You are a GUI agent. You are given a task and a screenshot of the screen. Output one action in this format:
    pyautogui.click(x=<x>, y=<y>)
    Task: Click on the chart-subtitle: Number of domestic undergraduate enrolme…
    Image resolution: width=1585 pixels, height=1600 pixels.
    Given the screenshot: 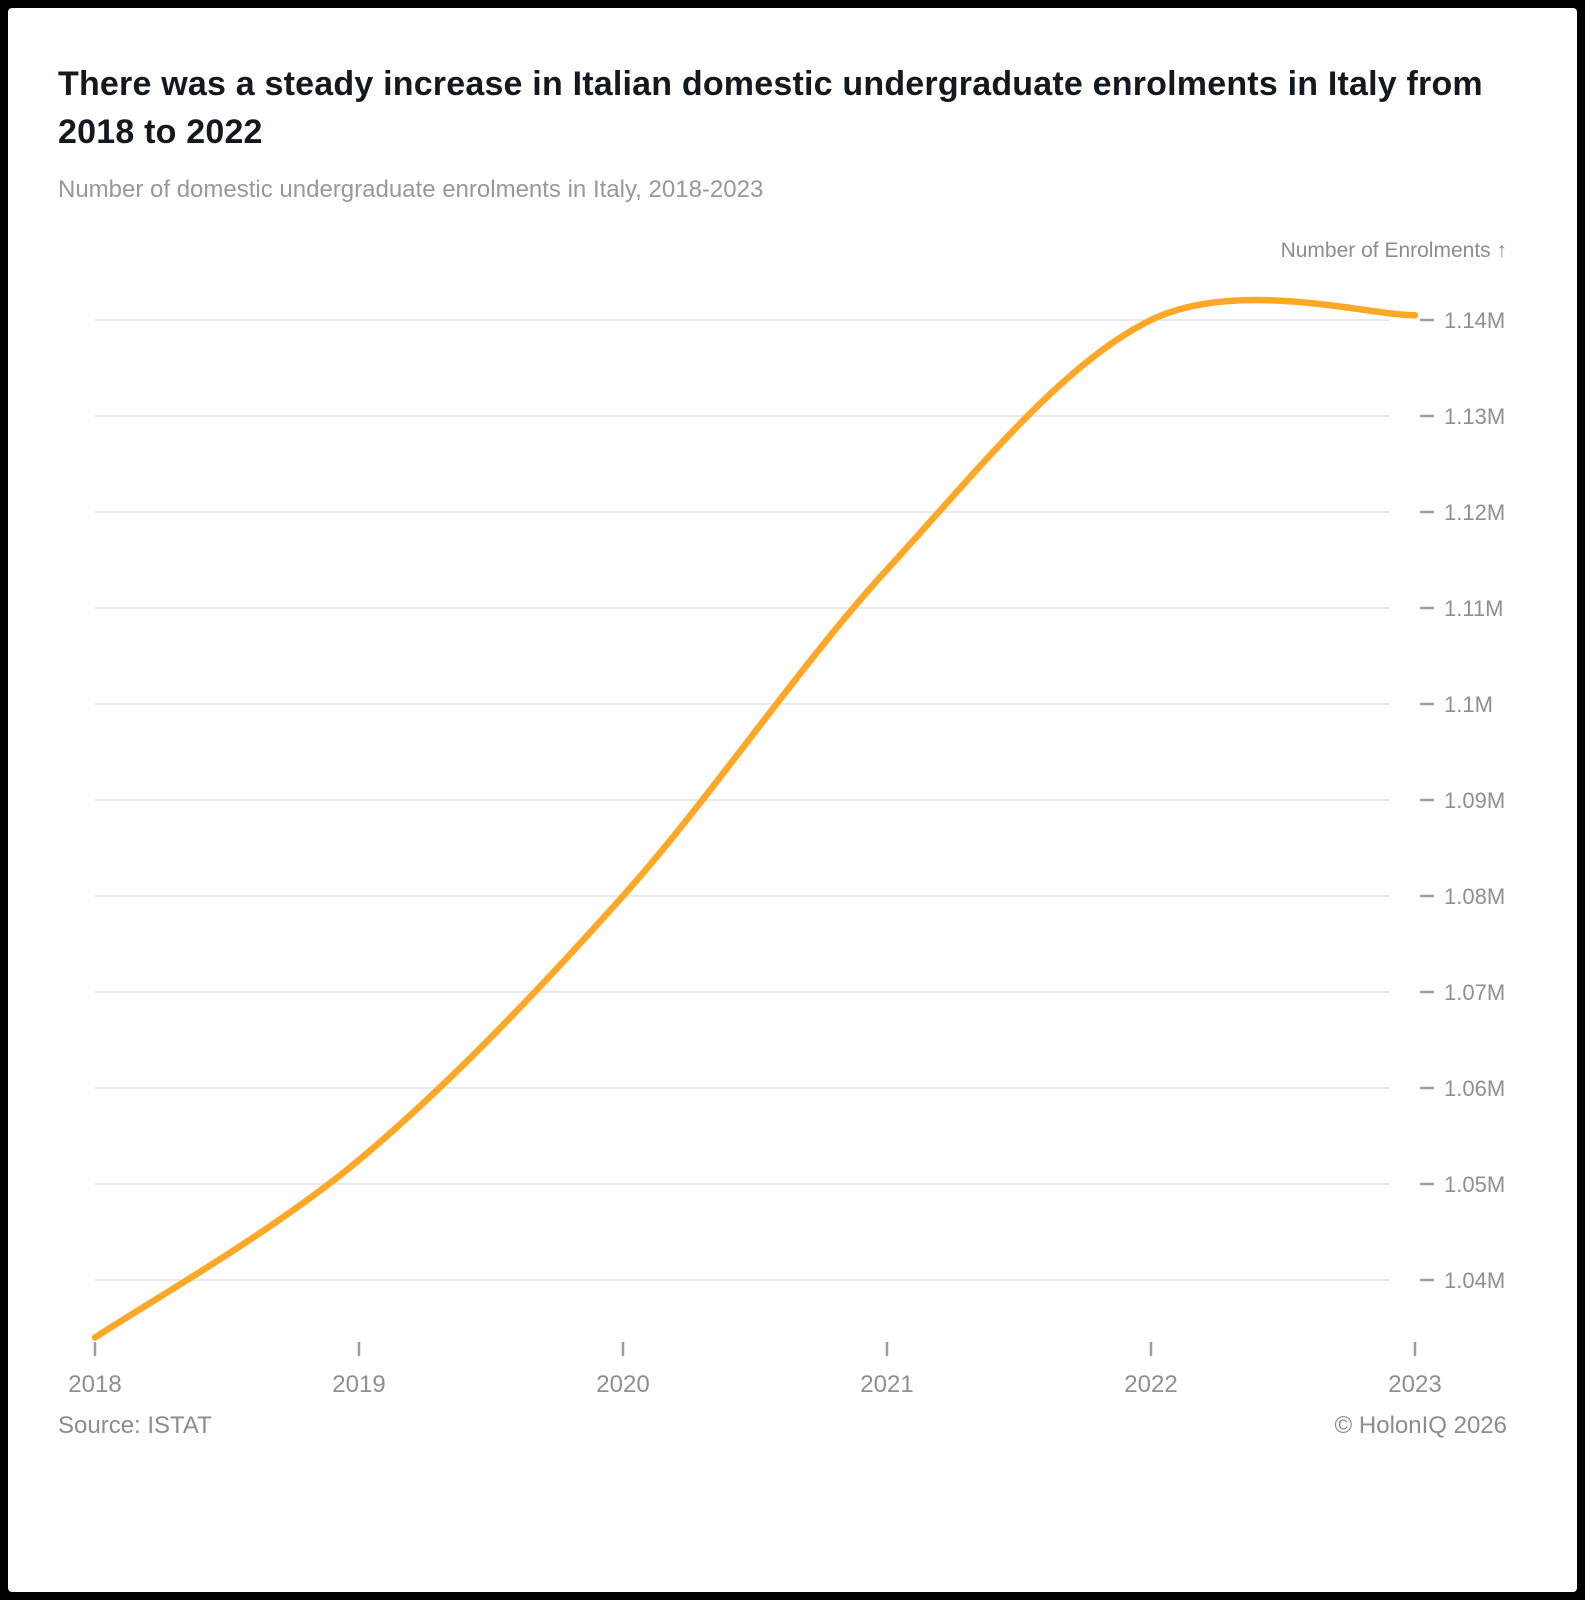 What is the action you would take?
    pyautogui.click(x=411, y=189)
    